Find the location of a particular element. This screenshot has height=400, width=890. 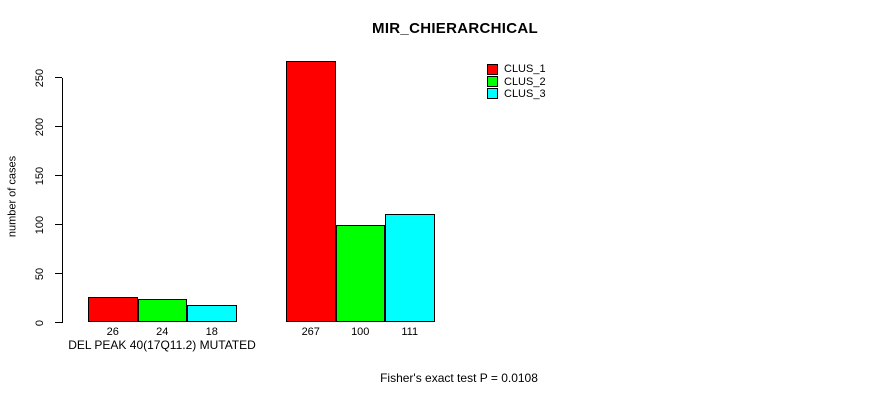

bar-value-label: 18 is located at coordinates (211, 331).